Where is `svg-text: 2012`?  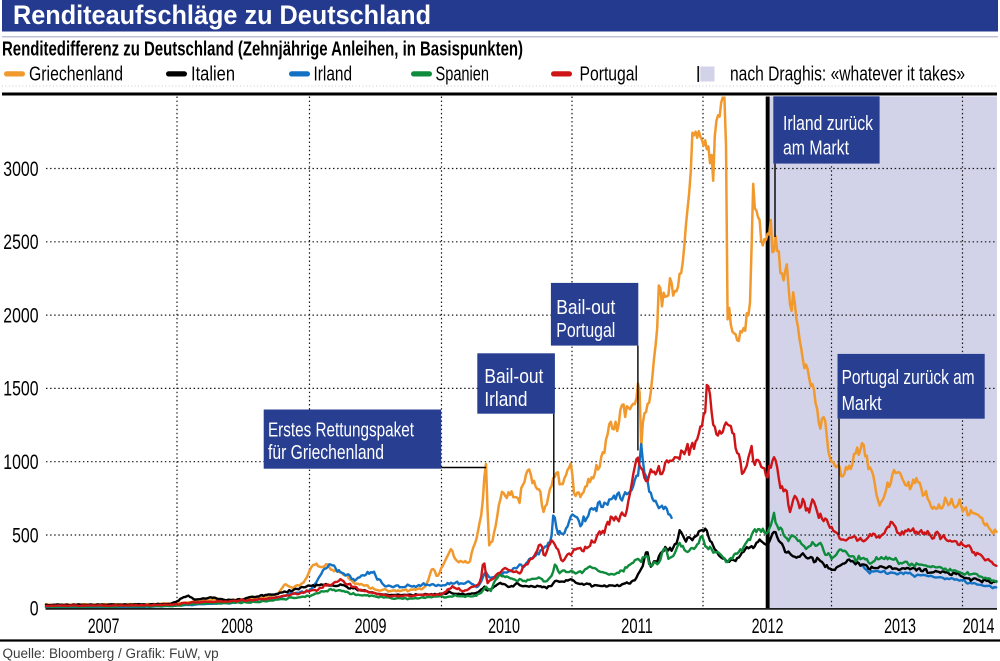
svg-text: 2012 is located at coordinates (768, 626).